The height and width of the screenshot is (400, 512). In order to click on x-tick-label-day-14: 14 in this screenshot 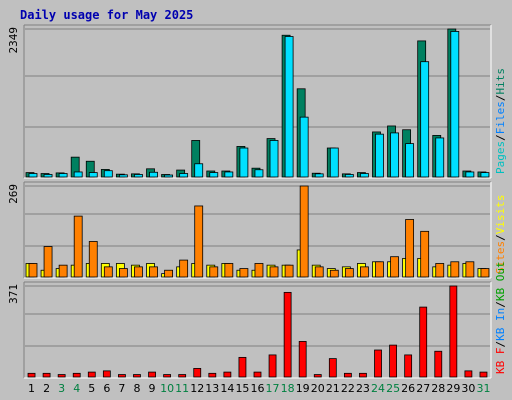, I will do `click(227, 388)`.